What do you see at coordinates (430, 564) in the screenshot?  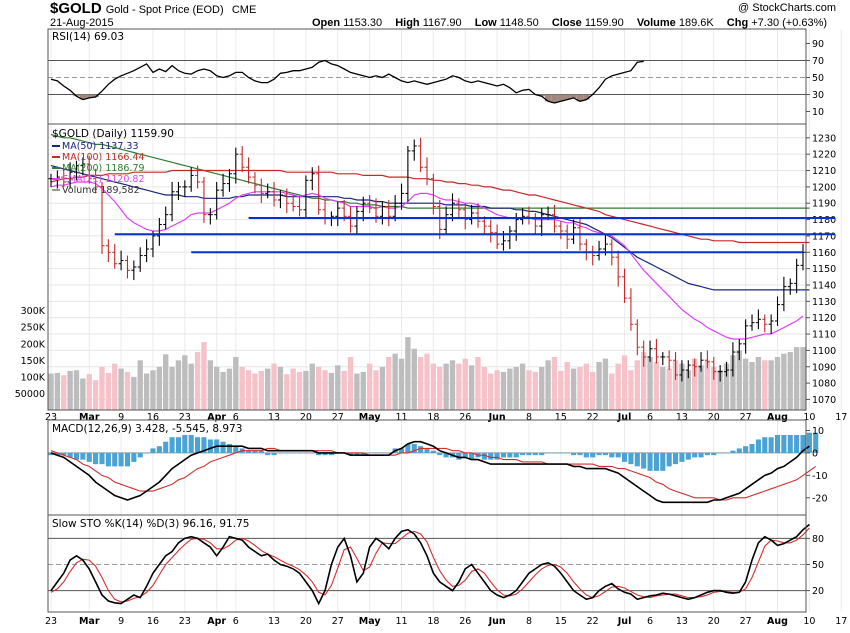 I see `sto-k-line` at bounding box center [430, 564].